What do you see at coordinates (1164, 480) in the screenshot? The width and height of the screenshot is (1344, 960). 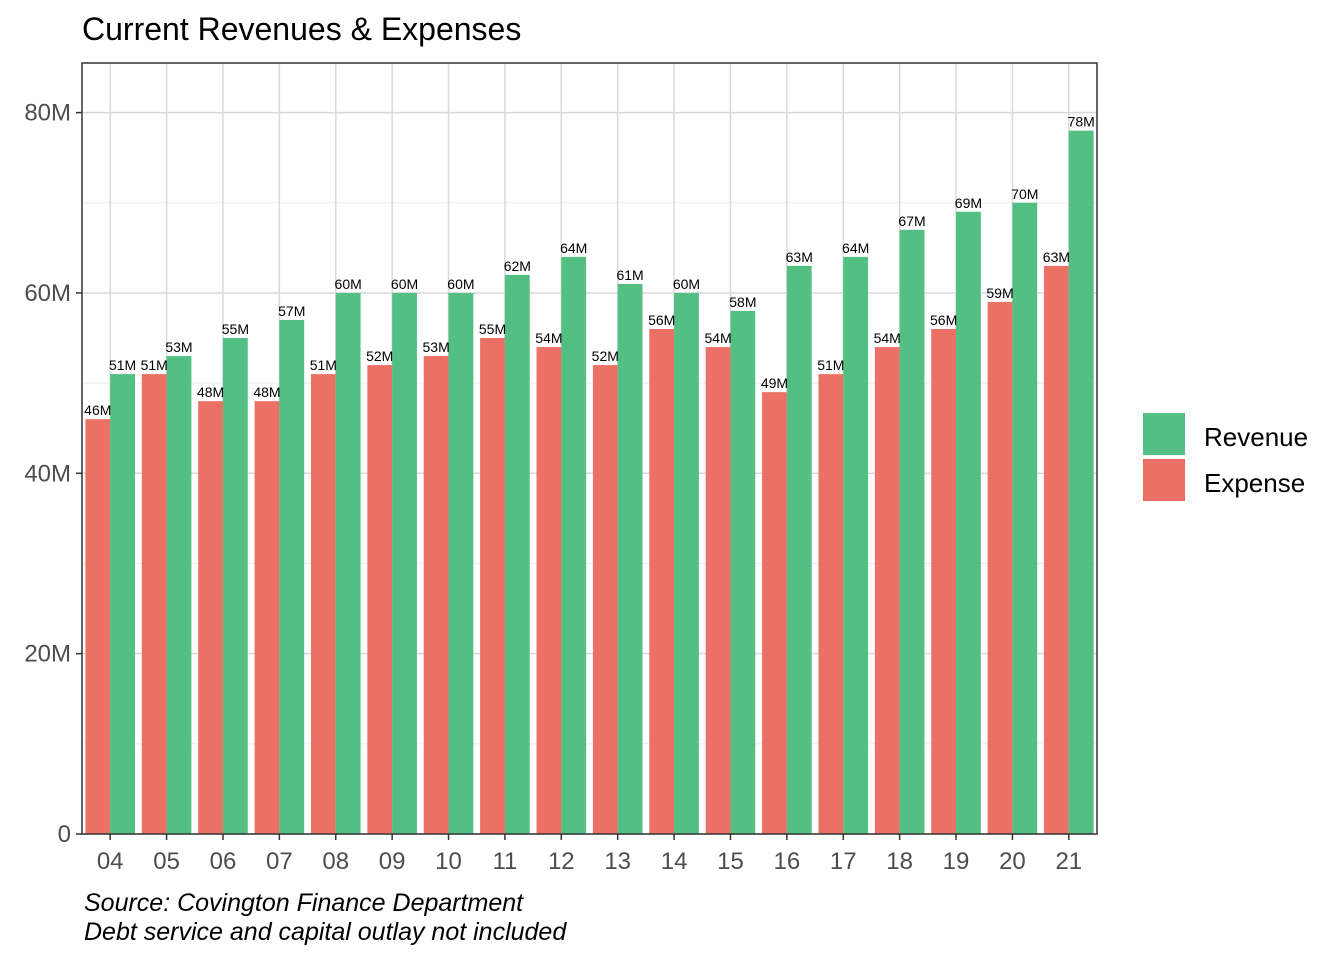 I see `legend-swatch-expense` at bounding box center [1164, 480].